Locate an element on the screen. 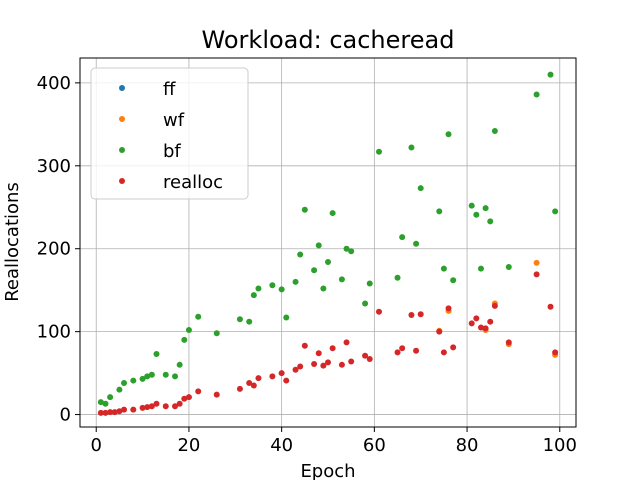  legend-box is located at coordinates (169, 133).